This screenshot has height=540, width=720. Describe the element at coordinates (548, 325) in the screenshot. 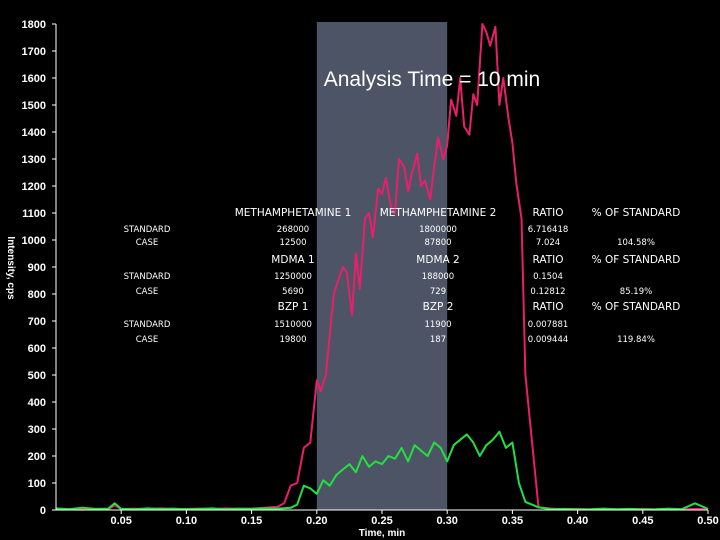

I see `table-cell: 0.007881` at that location.